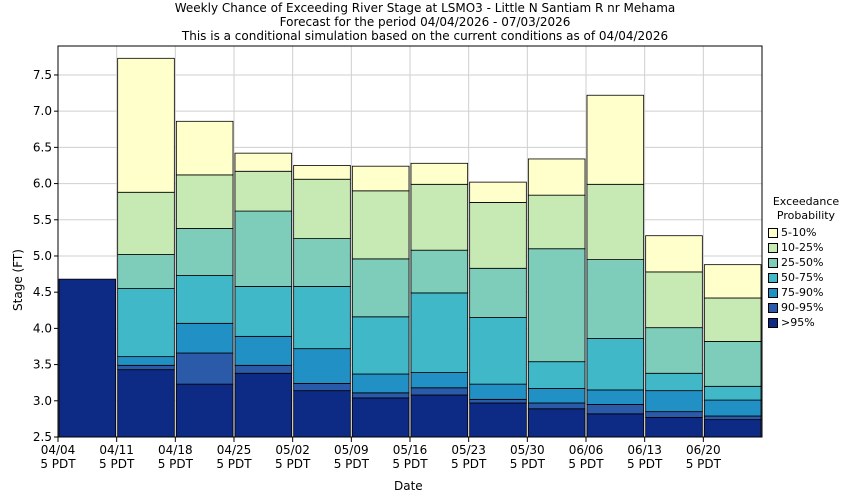  What do you see at coordinates (42, 365) in the screenshot?
I see `y-tick-label: 3.5` at bounding box center [42, 365].